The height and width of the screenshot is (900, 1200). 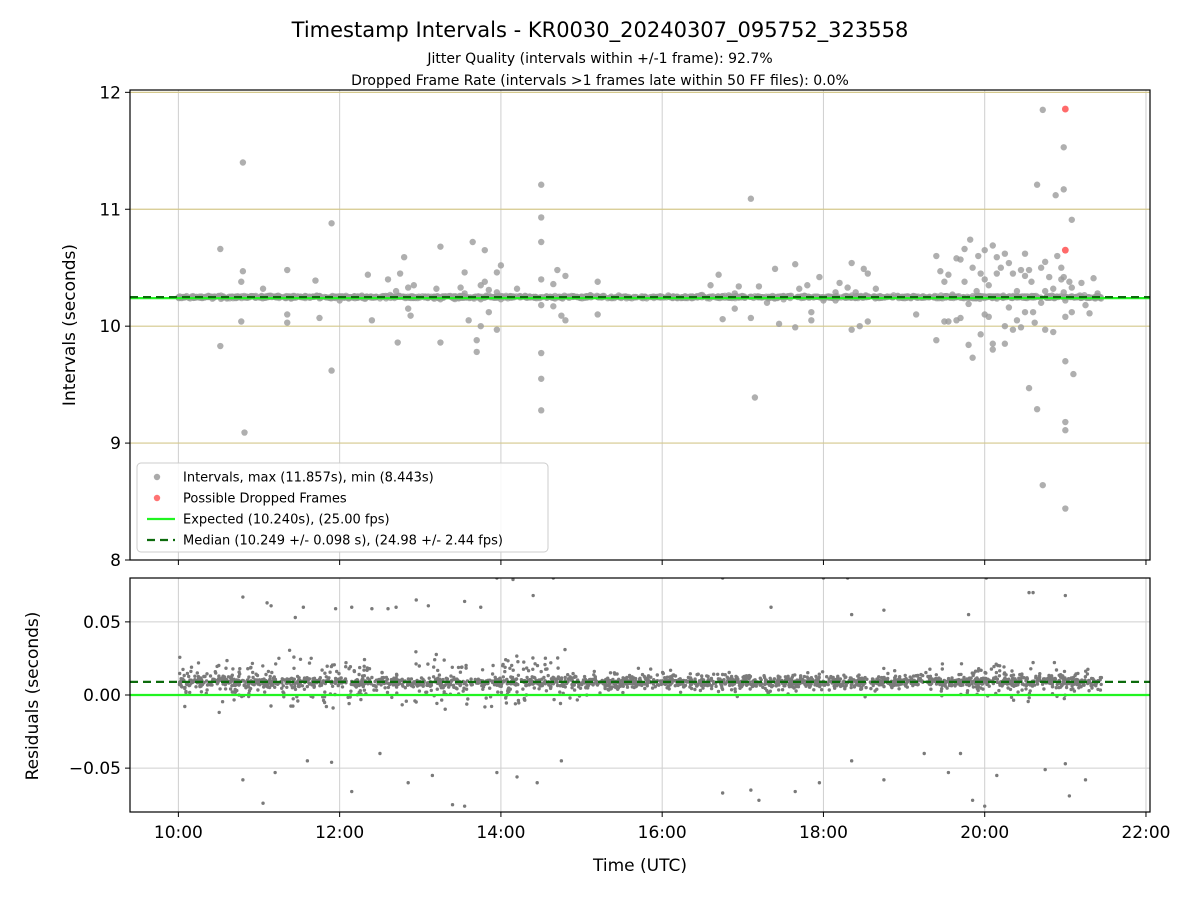 I want to click on legend-label: Intervals, max (11.857s), min (8.443s), so click(x=308, y=478).